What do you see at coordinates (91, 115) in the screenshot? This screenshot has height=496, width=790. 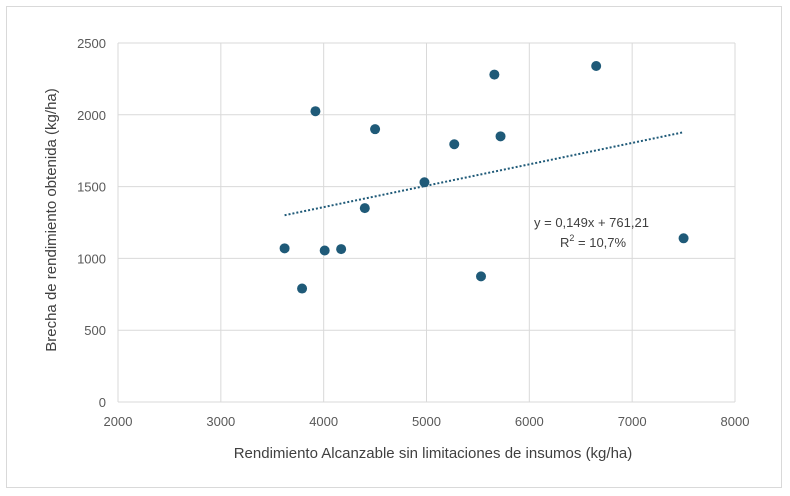 I see `y-tick-label: 2000` at bounding box center [91, 115].